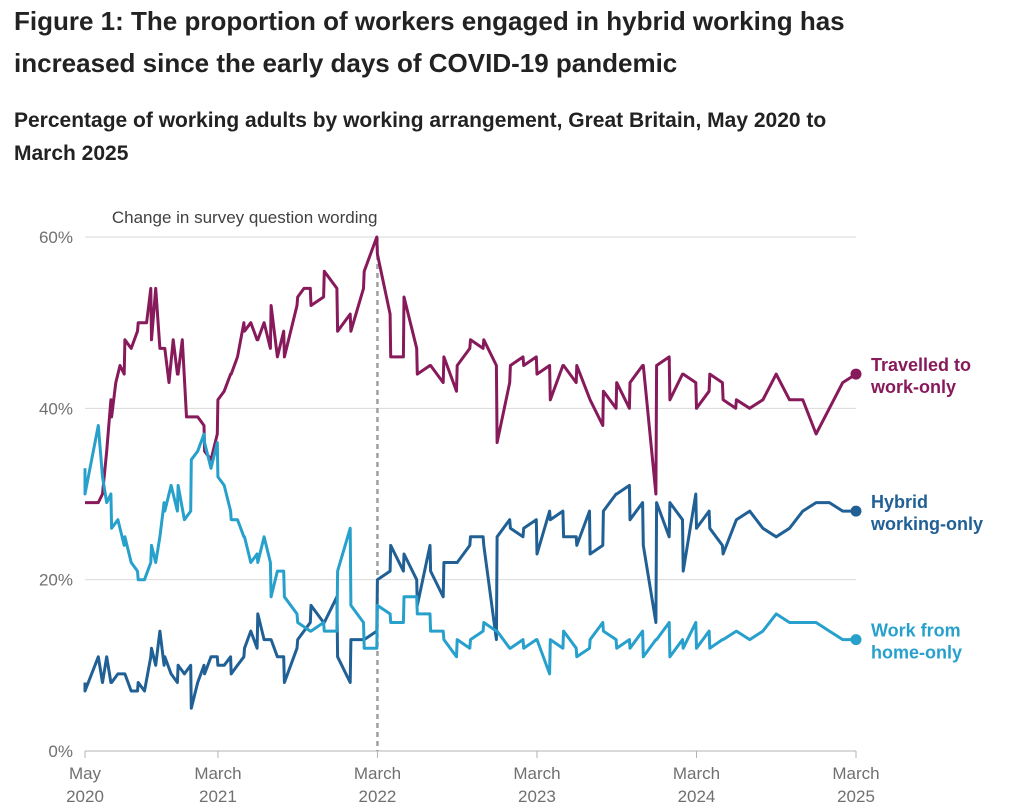 This screenshot has width=1024, height=810. I want to click on x-tick-label-line2: 2023, so click(537, 796).